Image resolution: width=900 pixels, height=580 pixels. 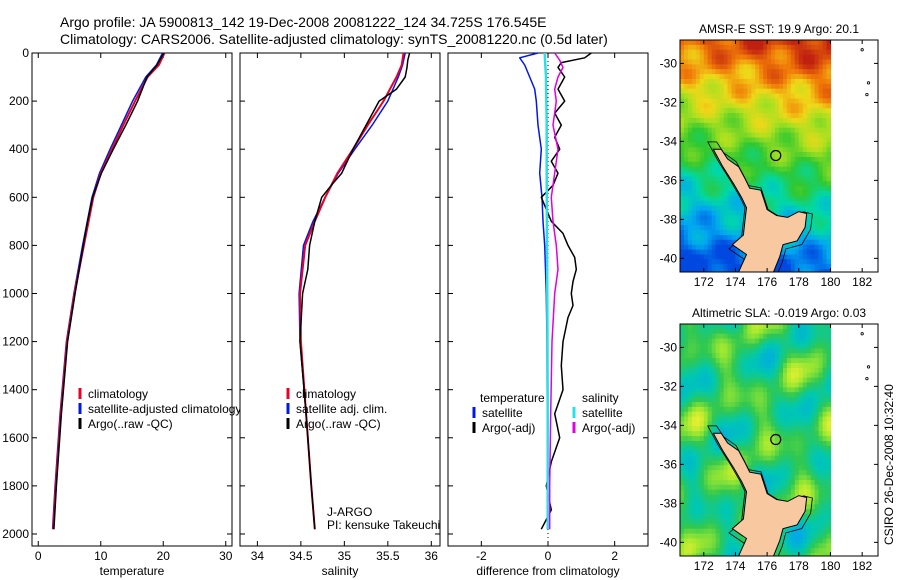 What do you see at coordinates (19, 197) in the screenshot?
I see `y-tick-label: 600` at bounding box center [19, 197].